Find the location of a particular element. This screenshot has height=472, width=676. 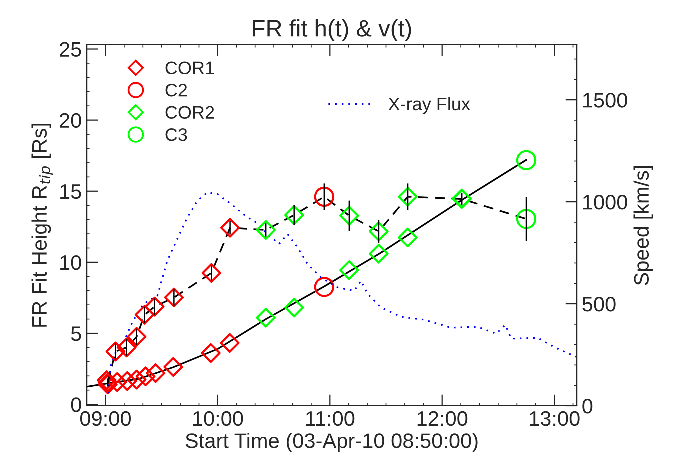

y2-tick-label: 1500 is located at coordinates (605, 100).